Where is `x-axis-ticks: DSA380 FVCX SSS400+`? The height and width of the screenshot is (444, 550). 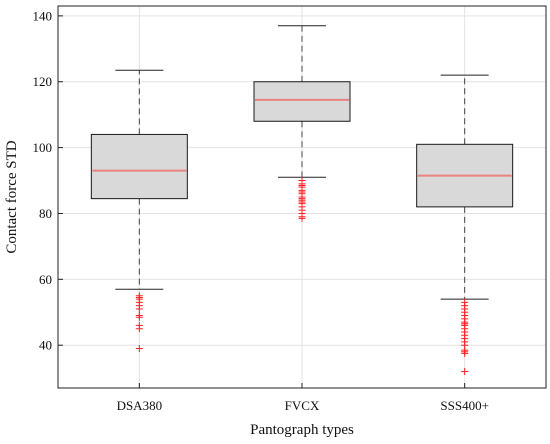
x-axis-ticks: DSA380 FVCX SSS400+ is located at coordinates (303, 398).